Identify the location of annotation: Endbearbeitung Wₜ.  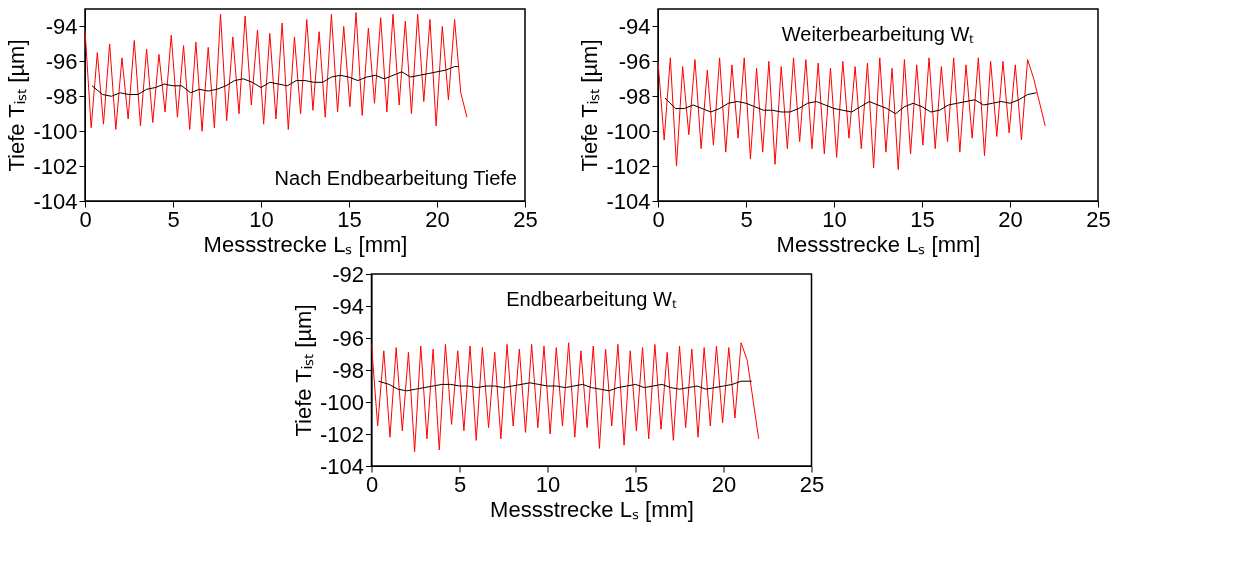
(591, 299).